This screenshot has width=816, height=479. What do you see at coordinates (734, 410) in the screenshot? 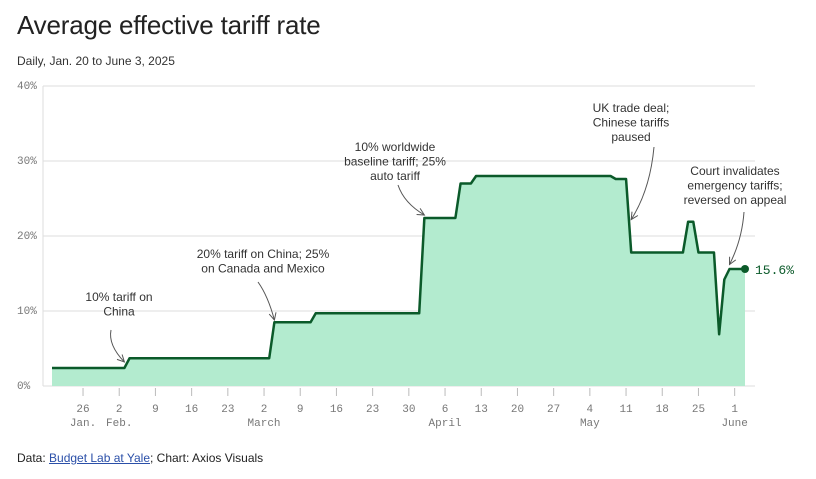
I see `x-tick-label: 1` at bounding box center [734, 410].